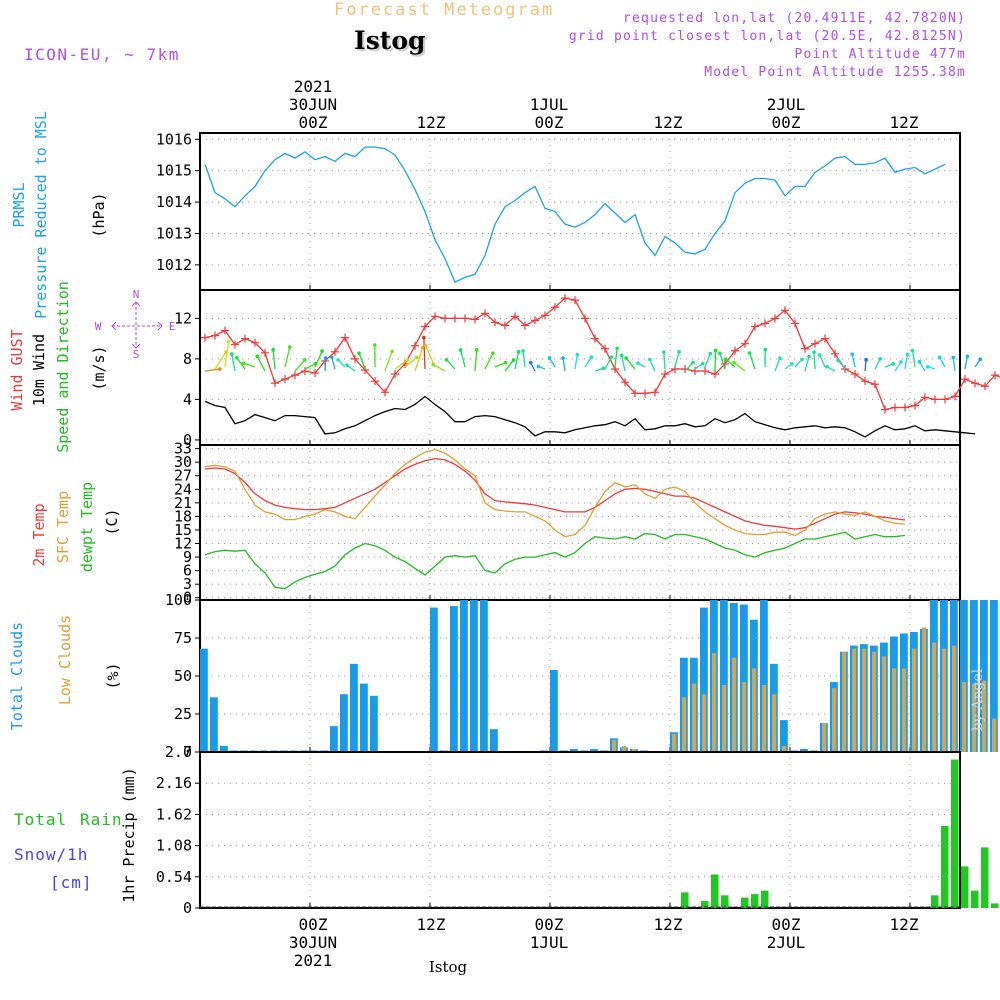 This screenshot has height=1000, width=1000. Describe the element at coordinates (580, 830) in the screenshot. I see `rain-frame` at that location.